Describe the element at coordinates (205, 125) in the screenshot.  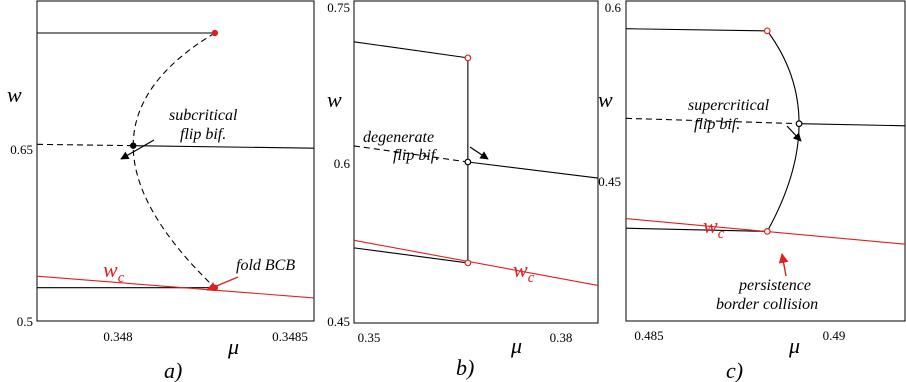
I see `panel-a-annotation-1: subcritical flip bif.` at that location.